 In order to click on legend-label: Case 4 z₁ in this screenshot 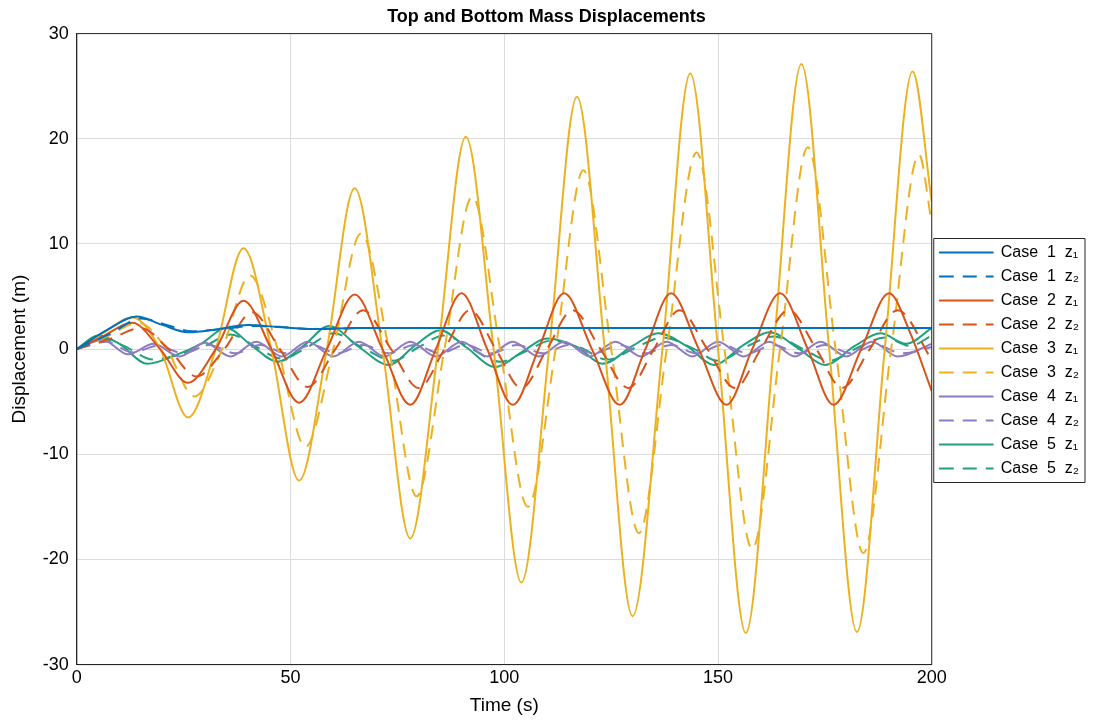, I will do `click(1039, 395)`.